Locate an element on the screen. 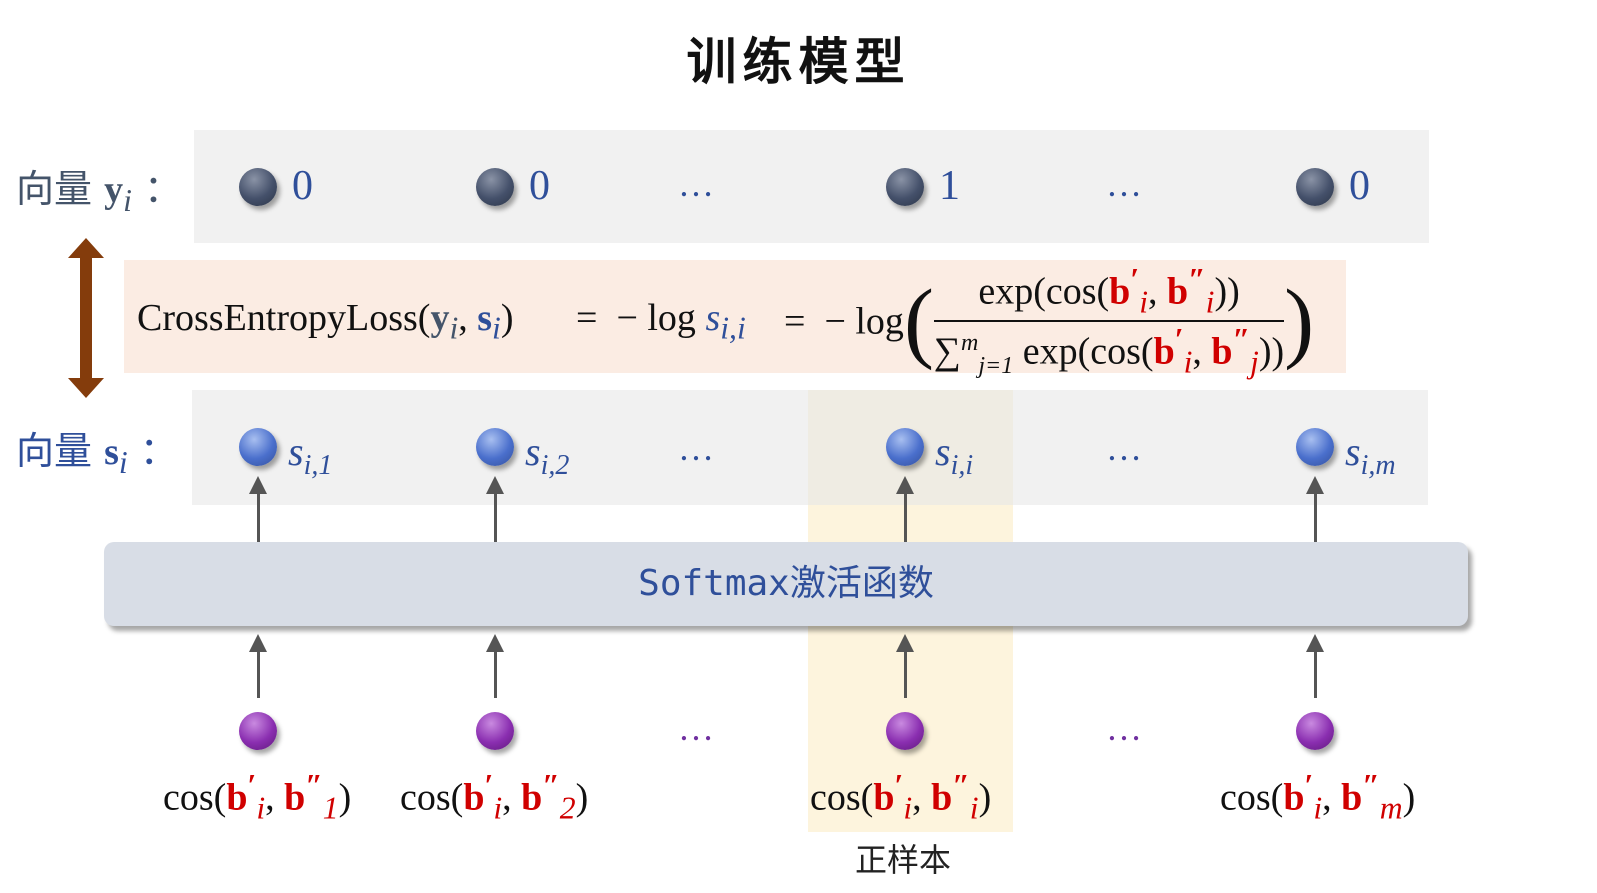  double-arrow-icon is located at coordinates (86, 318).